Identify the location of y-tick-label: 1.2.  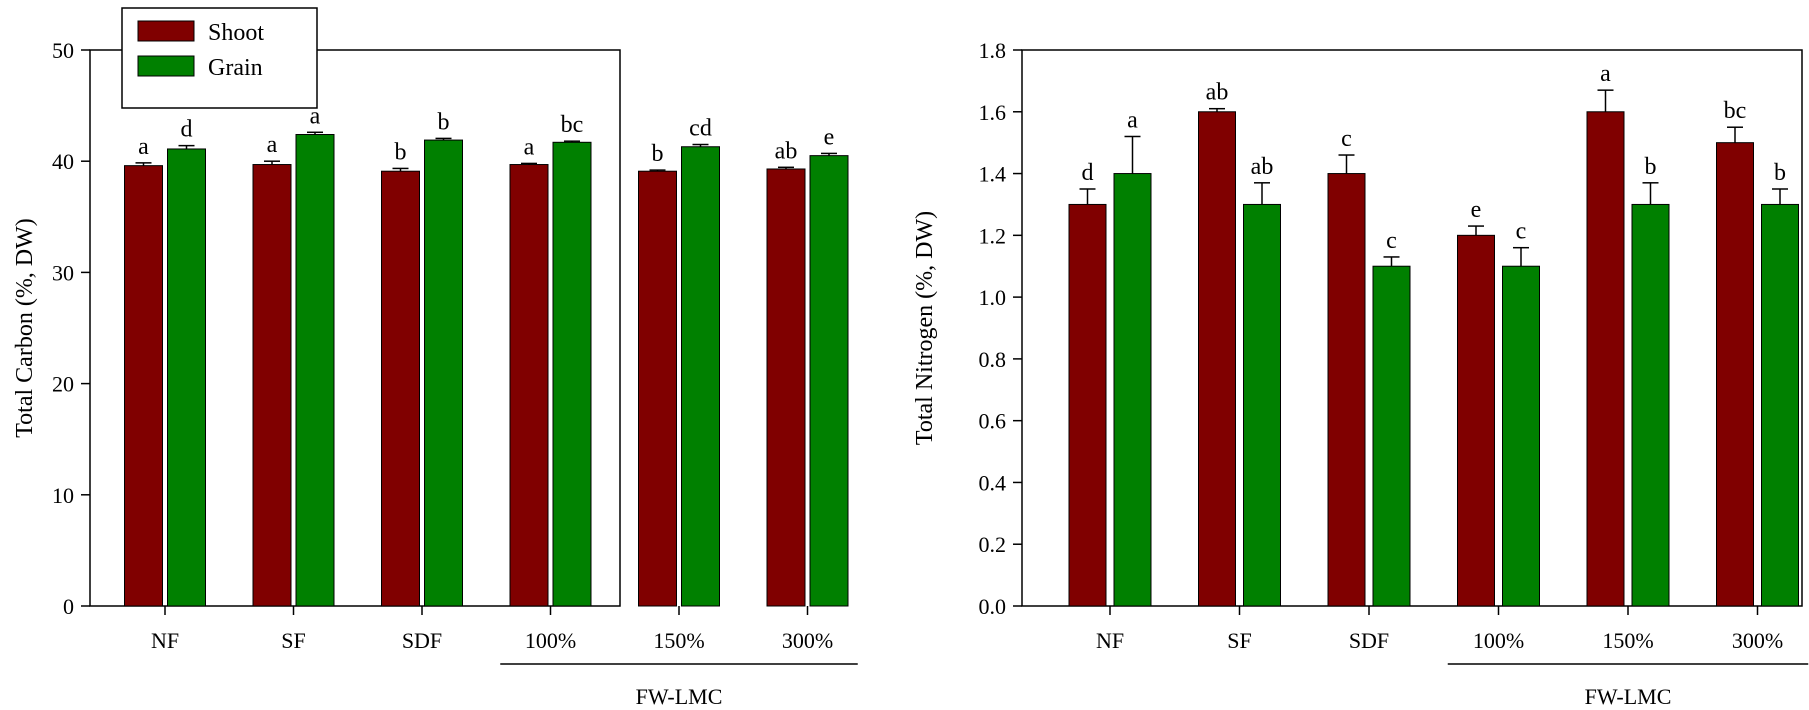
(993, 235).